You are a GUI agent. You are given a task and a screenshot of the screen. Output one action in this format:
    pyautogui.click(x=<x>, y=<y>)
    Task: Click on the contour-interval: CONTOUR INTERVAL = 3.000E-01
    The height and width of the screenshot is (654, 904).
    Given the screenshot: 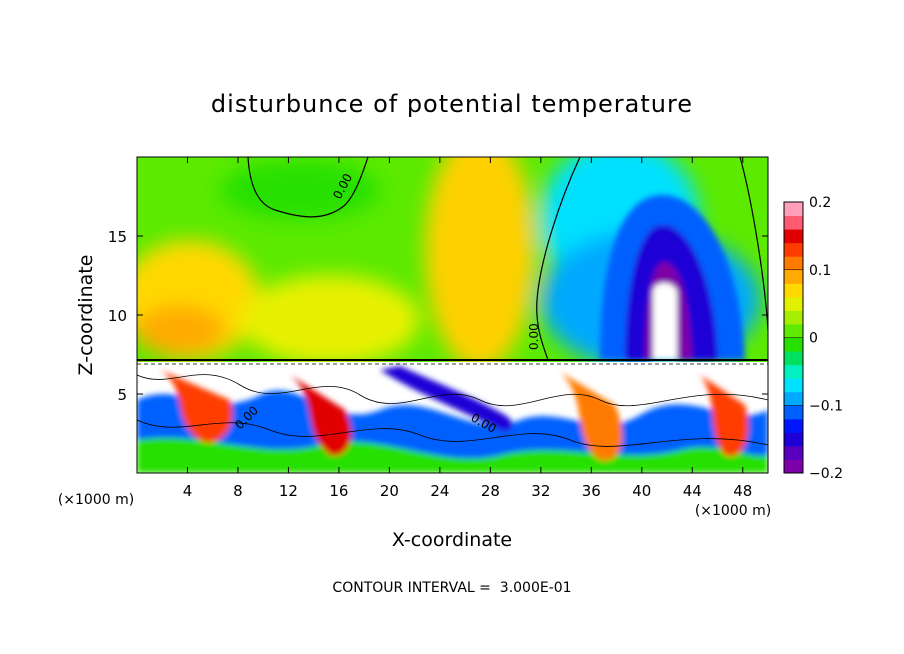 What is the action you would take?
    pyautogui.click(x=451, y=588)
    